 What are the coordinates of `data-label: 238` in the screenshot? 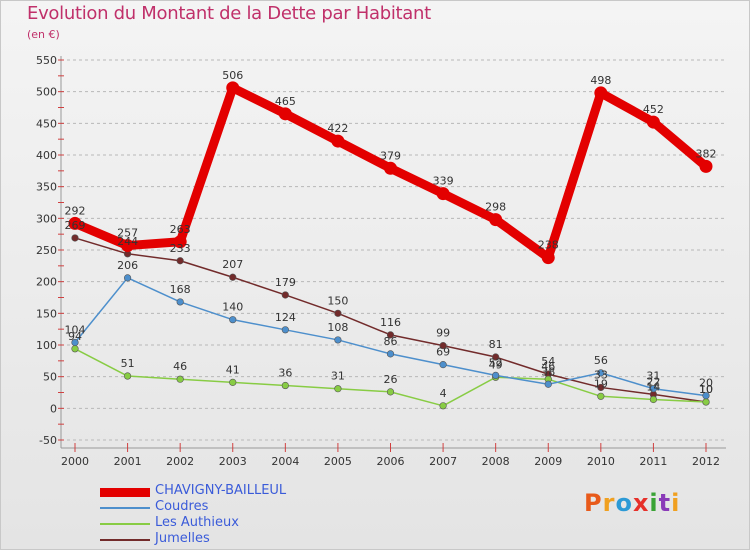 It's located at (548, 245).